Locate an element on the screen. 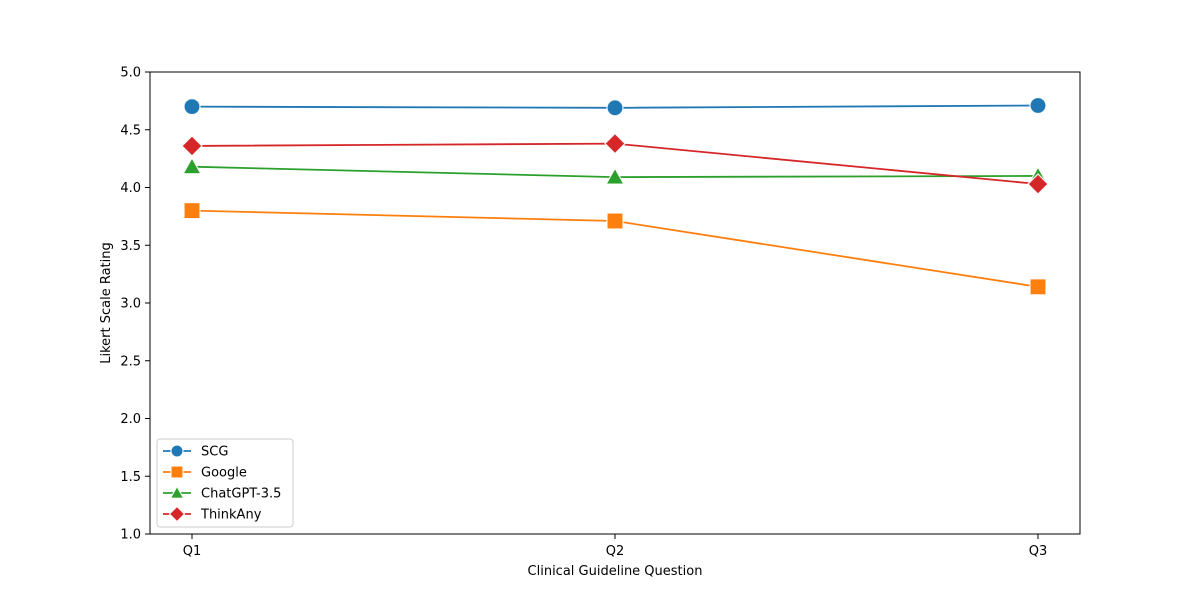 This screenshot has width=1200, height=604. legend-item-chatgpt-3-5: ChatGPT-3.5 is located at coordinates (222, 493).